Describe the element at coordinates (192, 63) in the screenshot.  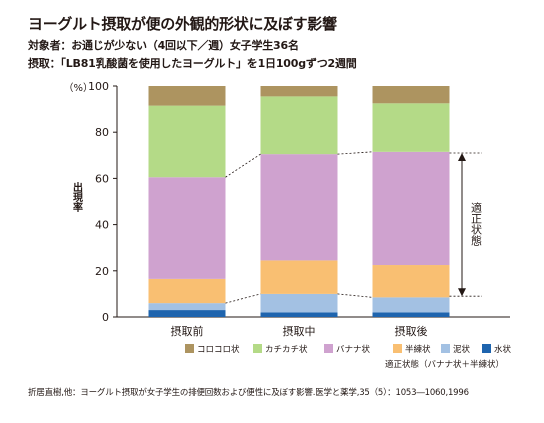
I see `chart-subtitle-intake: 摂取：「LB81乳酸菌を使用したヨーグルト」を1日100gずつ2週間` at that location.